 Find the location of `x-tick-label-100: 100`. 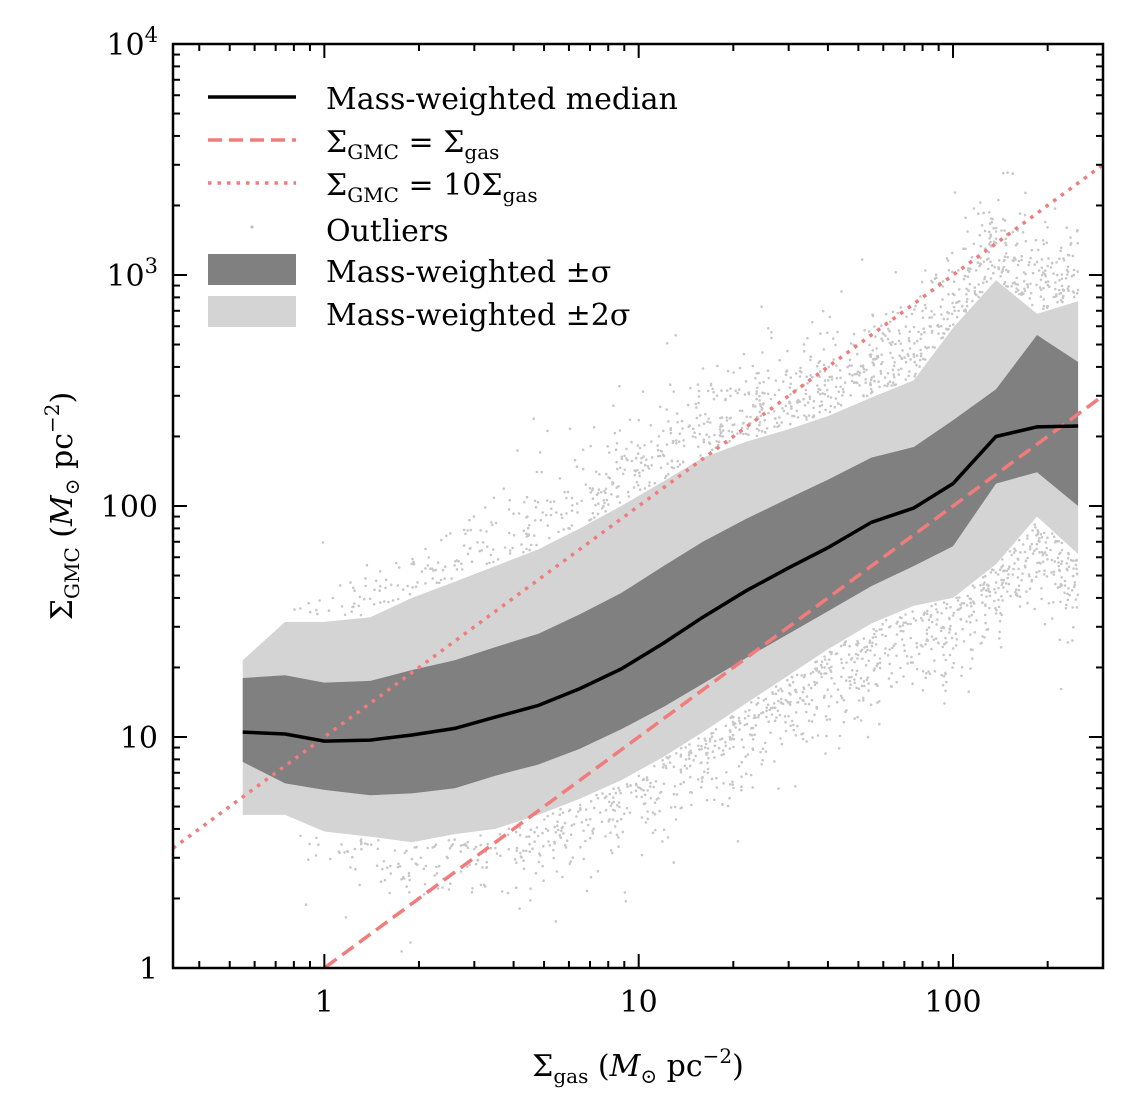

x-tick-label-100: 100 is located at coordinates (952, 1002).